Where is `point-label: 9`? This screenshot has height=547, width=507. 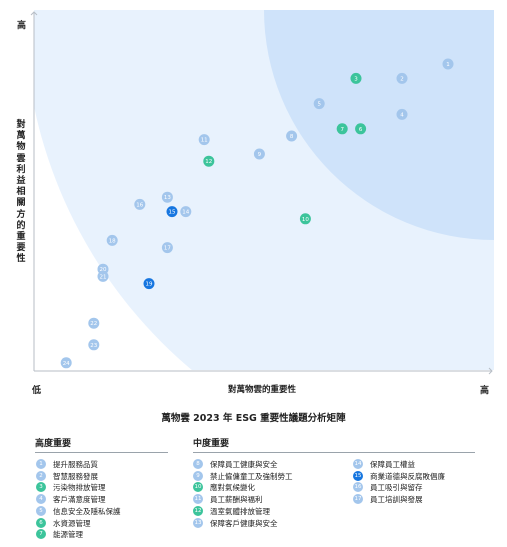 point-label: 9 is located at coordinates (260, 155).